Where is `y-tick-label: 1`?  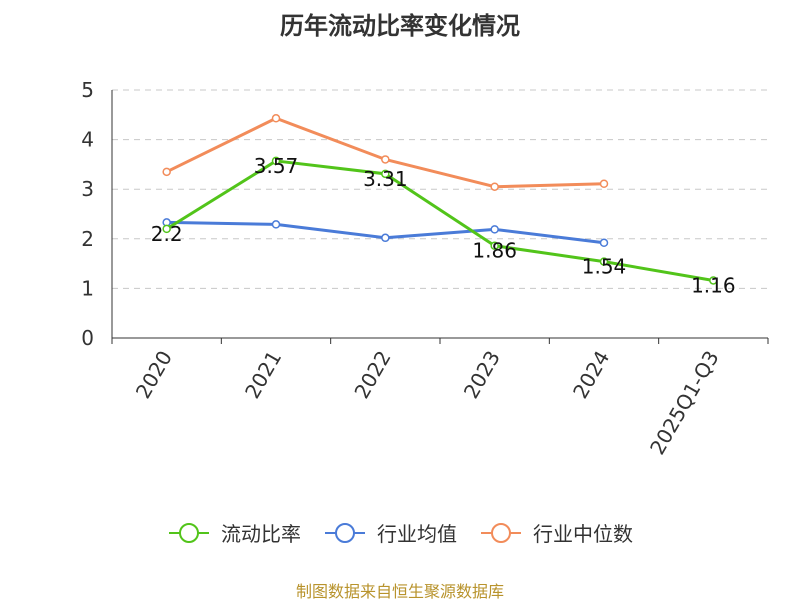 y-tick-label: 1 is located at coordinates (87, 288).